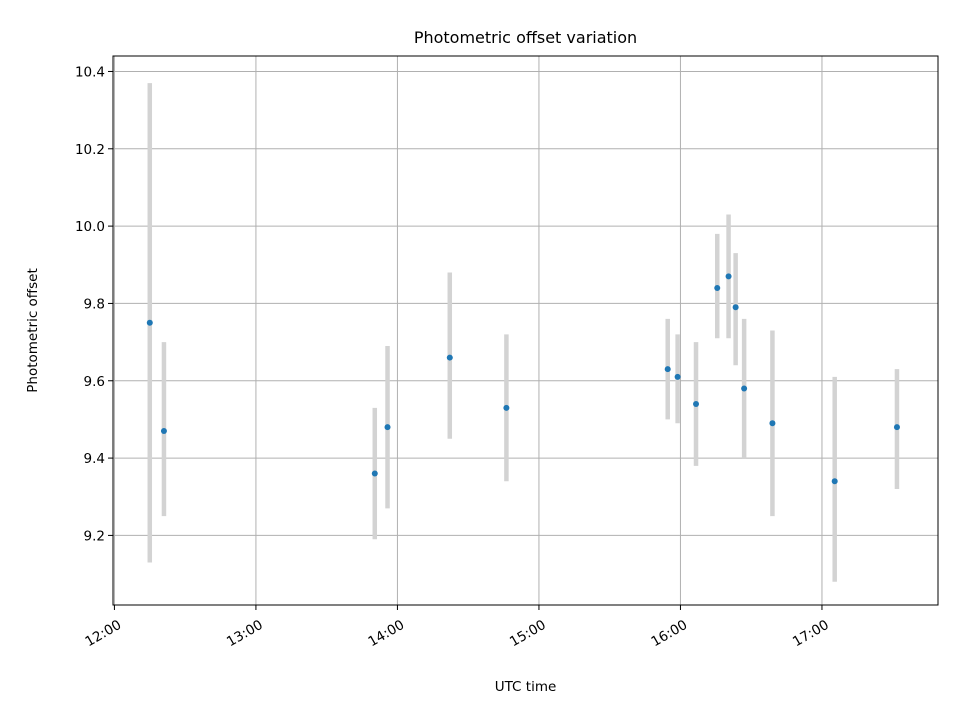  Describe the element at coordinates (104, 633) in the screenshot. I see `x-tick-label: 12:00` at that location.